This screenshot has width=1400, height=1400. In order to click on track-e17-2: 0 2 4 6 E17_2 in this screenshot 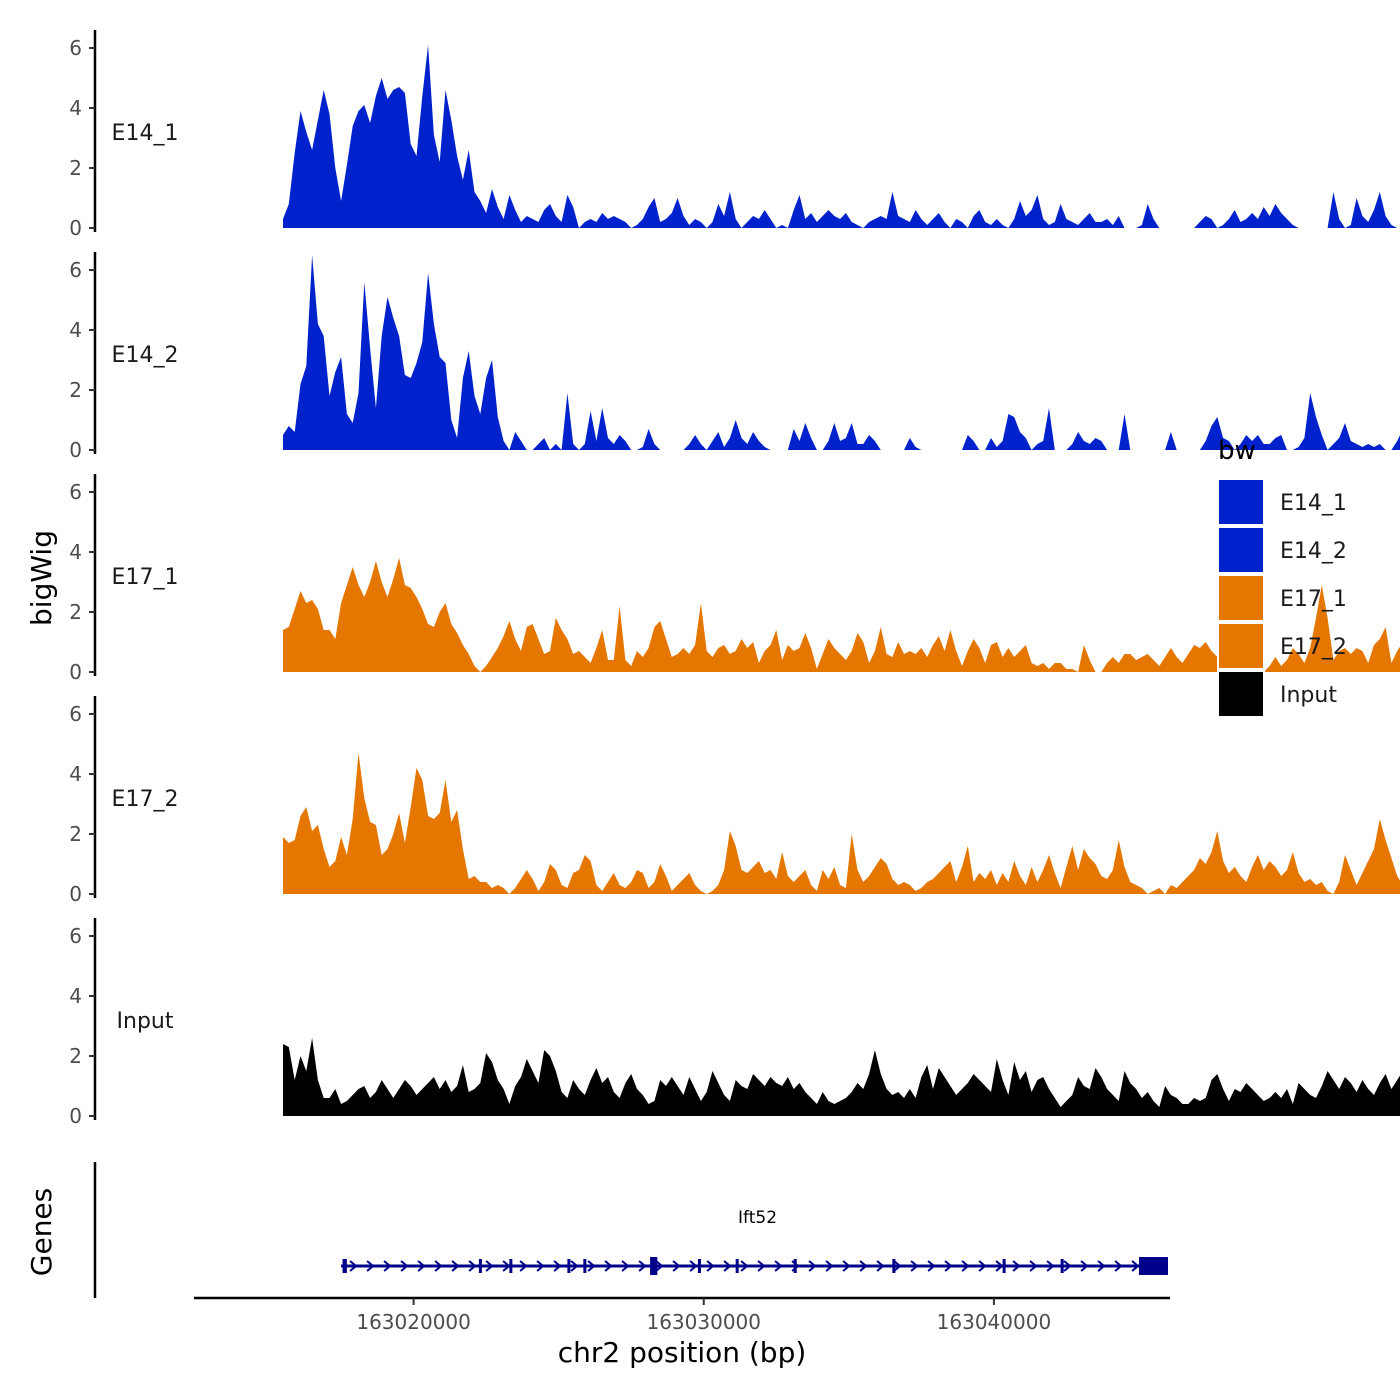, I will do `click(734, 801)`.